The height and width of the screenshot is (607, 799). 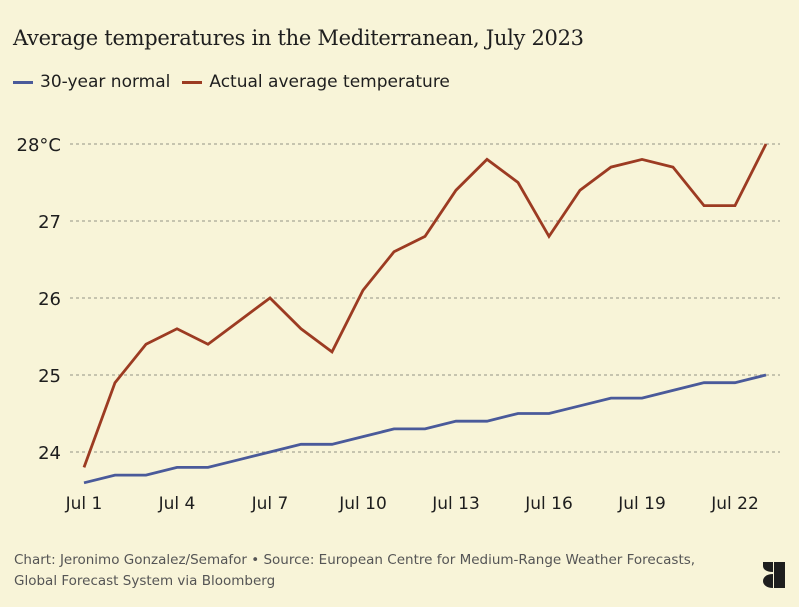 What do you see at coordinates (105, 82) in the screenshot?
I see `legend-label-normal: 30-year normal` at bounding box center [105, 82].